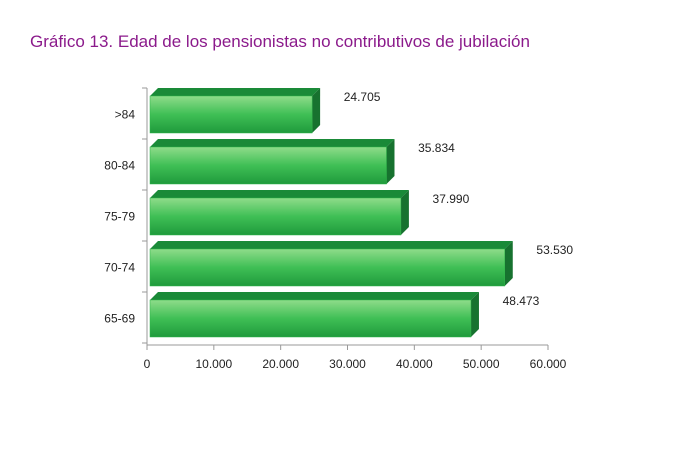 Image resolution: width=675 pixels, height=462 pixels. Describe the element at coordinates (521, 301) in the screenshot. I see `value-label: 48.473` at that location.